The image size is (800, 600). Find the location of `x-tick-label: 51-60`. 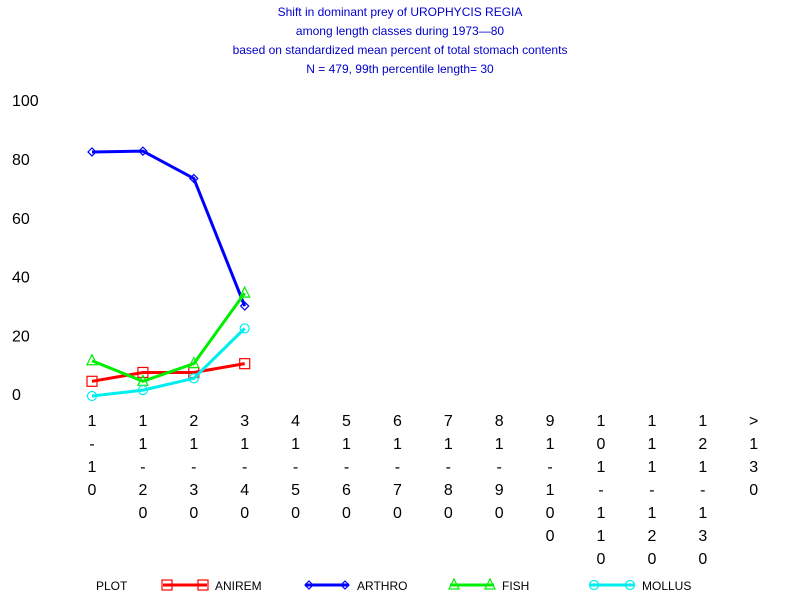

x-tick-label: 51-60 is located at coordinates (346, 467).